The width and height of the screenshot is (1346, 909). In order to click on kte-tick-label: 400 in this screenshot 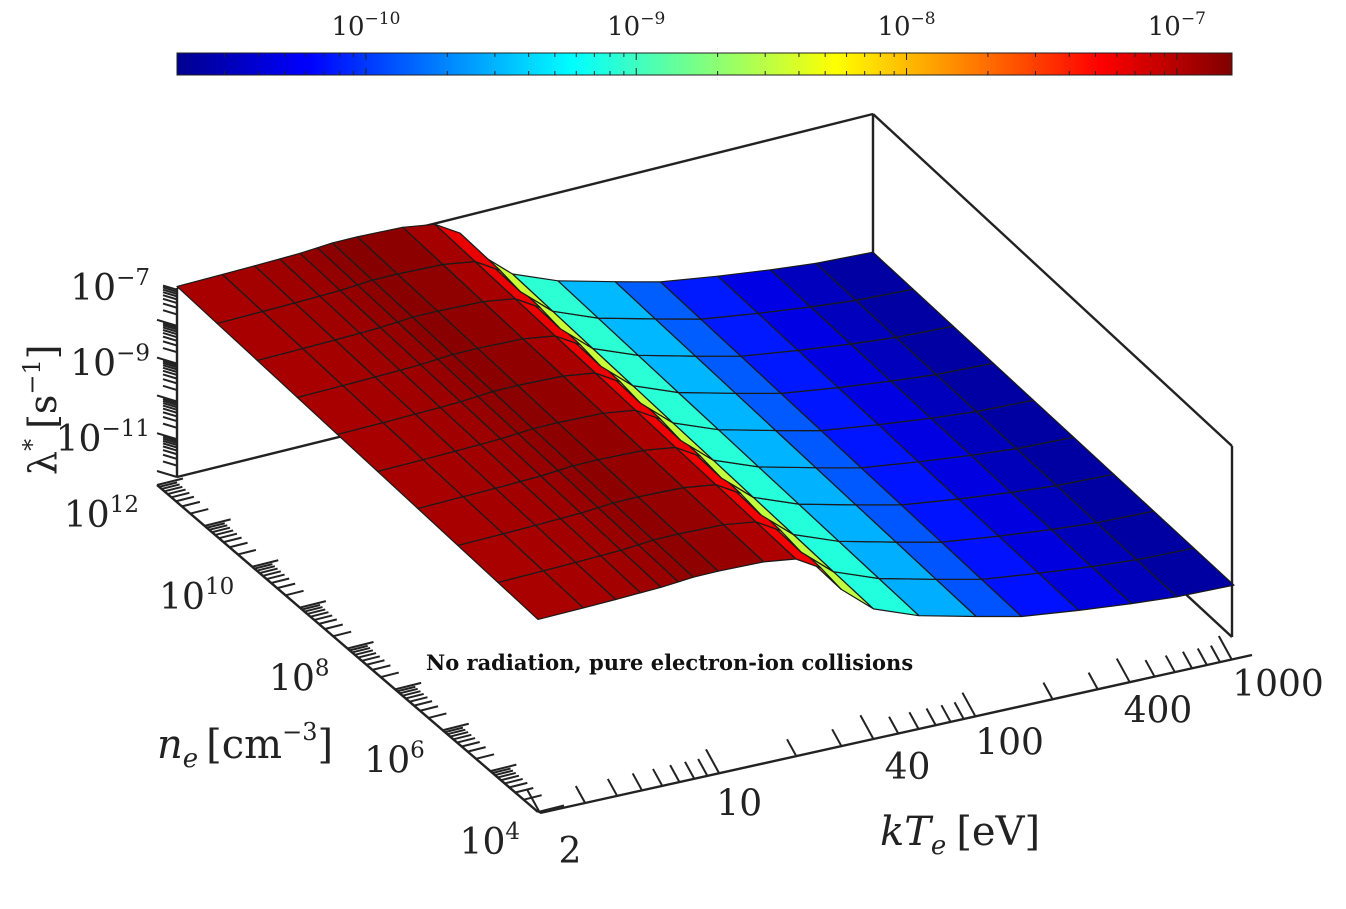, I will do `click(1158, 711)`.